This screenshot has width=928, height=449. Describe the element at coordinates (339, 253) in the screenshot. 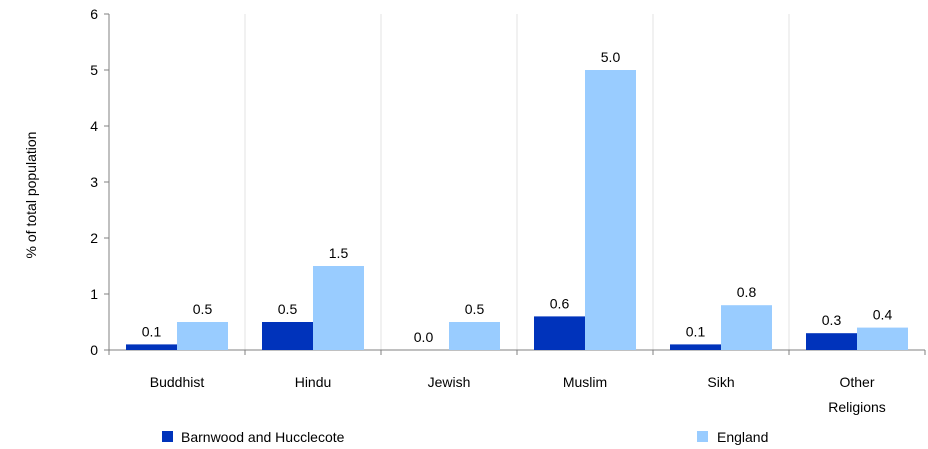

I see `data-label: 1.5` at that location.